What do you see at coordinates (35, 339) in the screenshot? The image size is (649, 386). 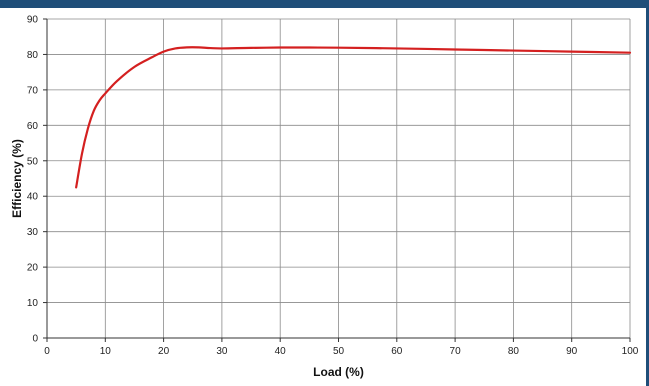 I see `y-tick-label: 0` at bounding box center [35, 339].